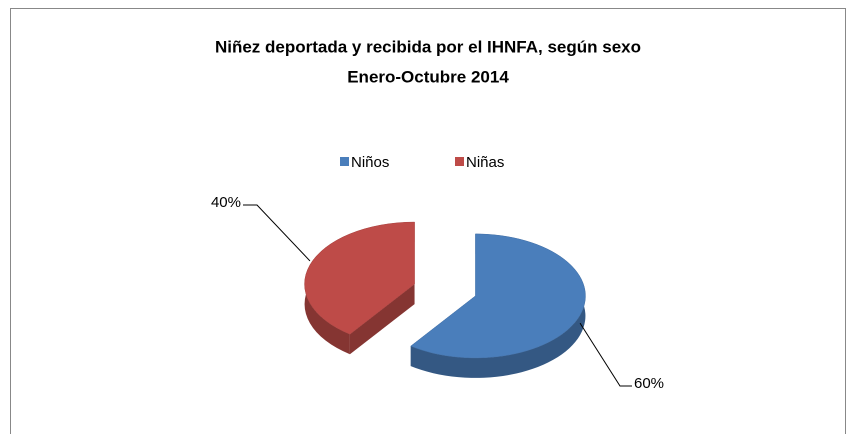  I want to click on legend-label: Niñas, so click(485, 162).